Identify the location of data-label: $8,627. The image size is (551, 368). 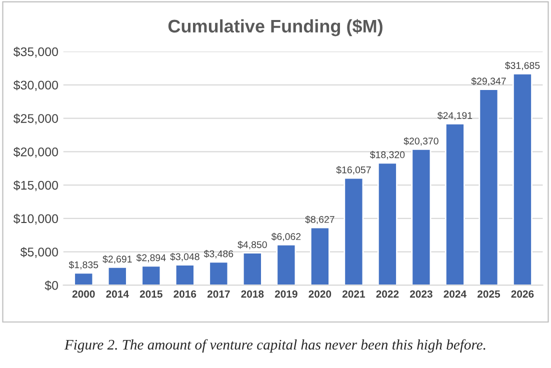
(319, 220).